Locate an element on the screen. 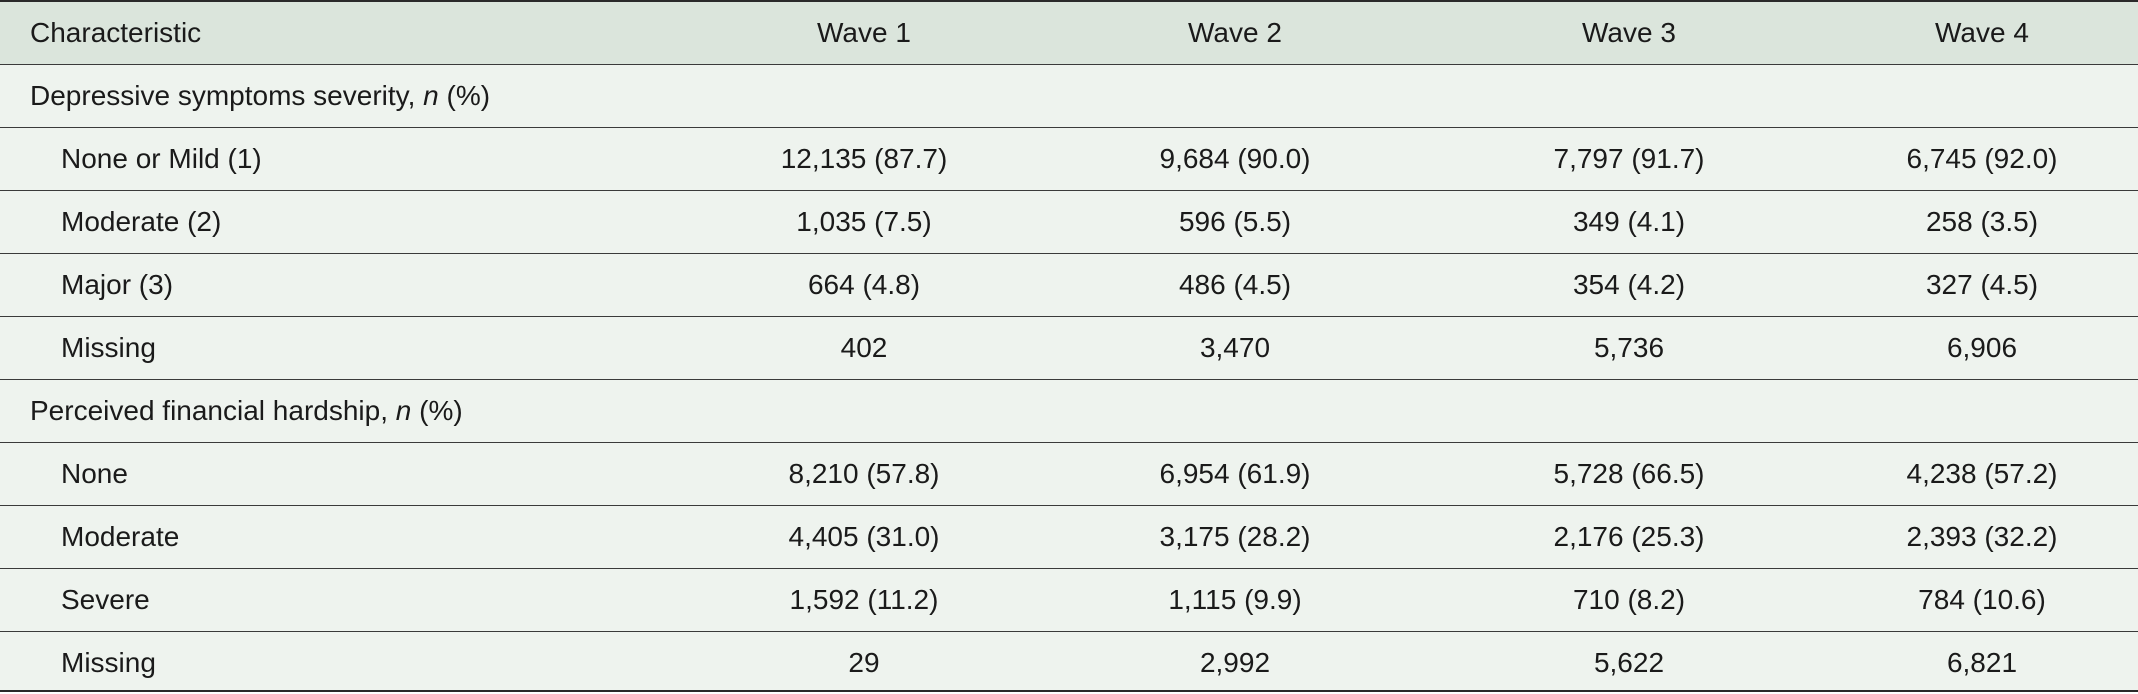 The width and height of the screenshot is (2138, 694). cell-wave-2: 2,992 is located at coordinates (1235, 663).